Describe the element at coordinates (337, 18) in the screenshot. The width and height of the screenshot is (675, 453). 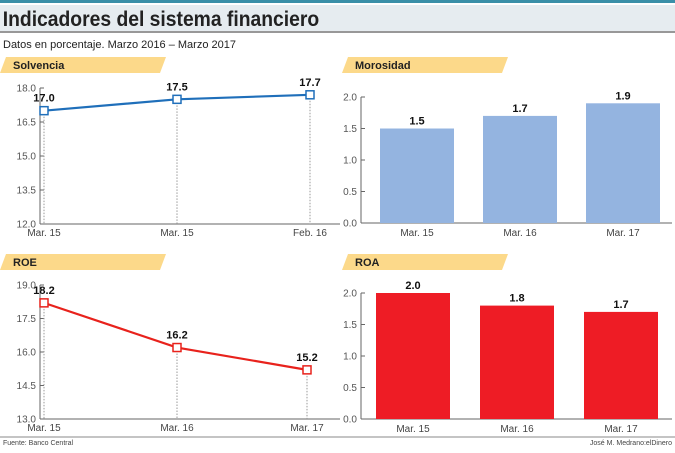
I see `title-band` at that location.